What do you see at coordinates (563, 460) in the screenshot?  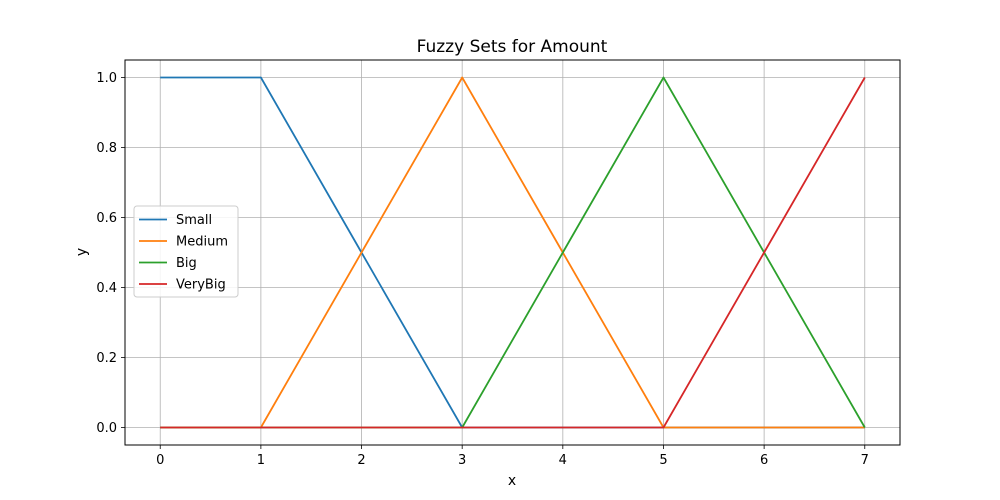 I see `x-tick-label: 4` at bounding box center [563, 460].